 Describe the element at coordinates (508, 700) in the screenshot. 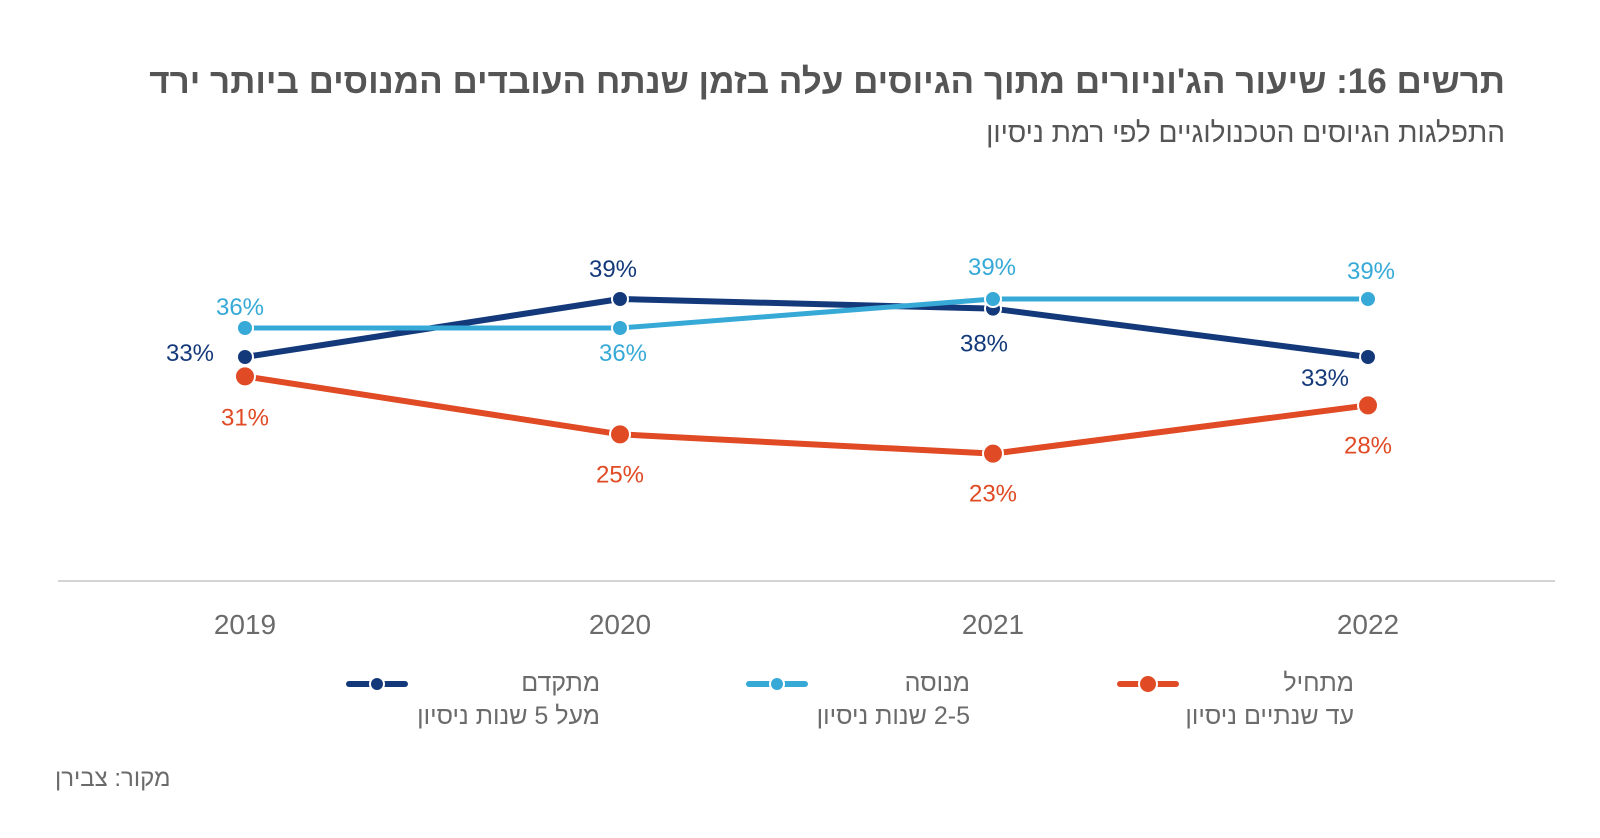

I see `legend-item-advanced: מתקדם מעל 5 שנות ניסיון` at that location.